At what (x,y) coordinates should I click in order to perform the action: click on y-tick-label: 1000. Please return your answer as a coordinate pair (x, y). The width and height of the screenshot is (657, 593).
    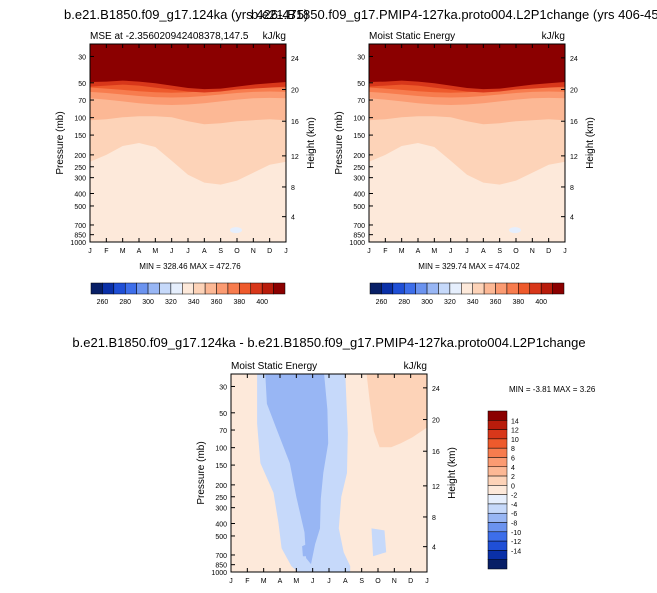
    Looking at the image, I should click on (78, 243).